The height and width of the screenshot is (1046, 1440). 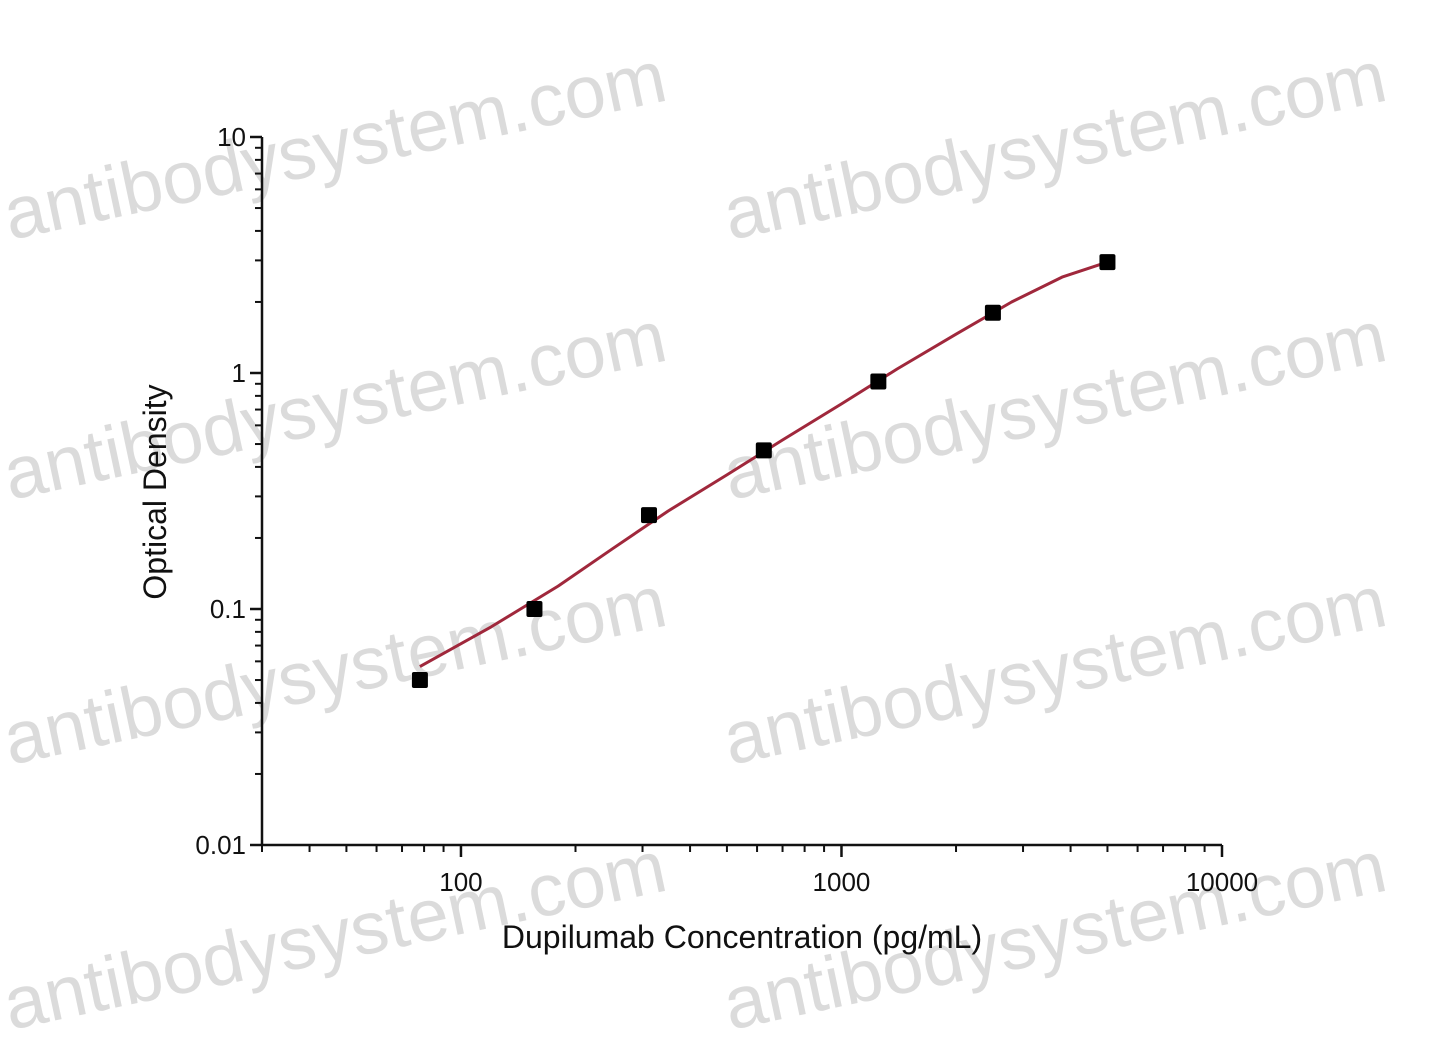 I want to click on x-tick-label: 100, so click(x=460, y=882).